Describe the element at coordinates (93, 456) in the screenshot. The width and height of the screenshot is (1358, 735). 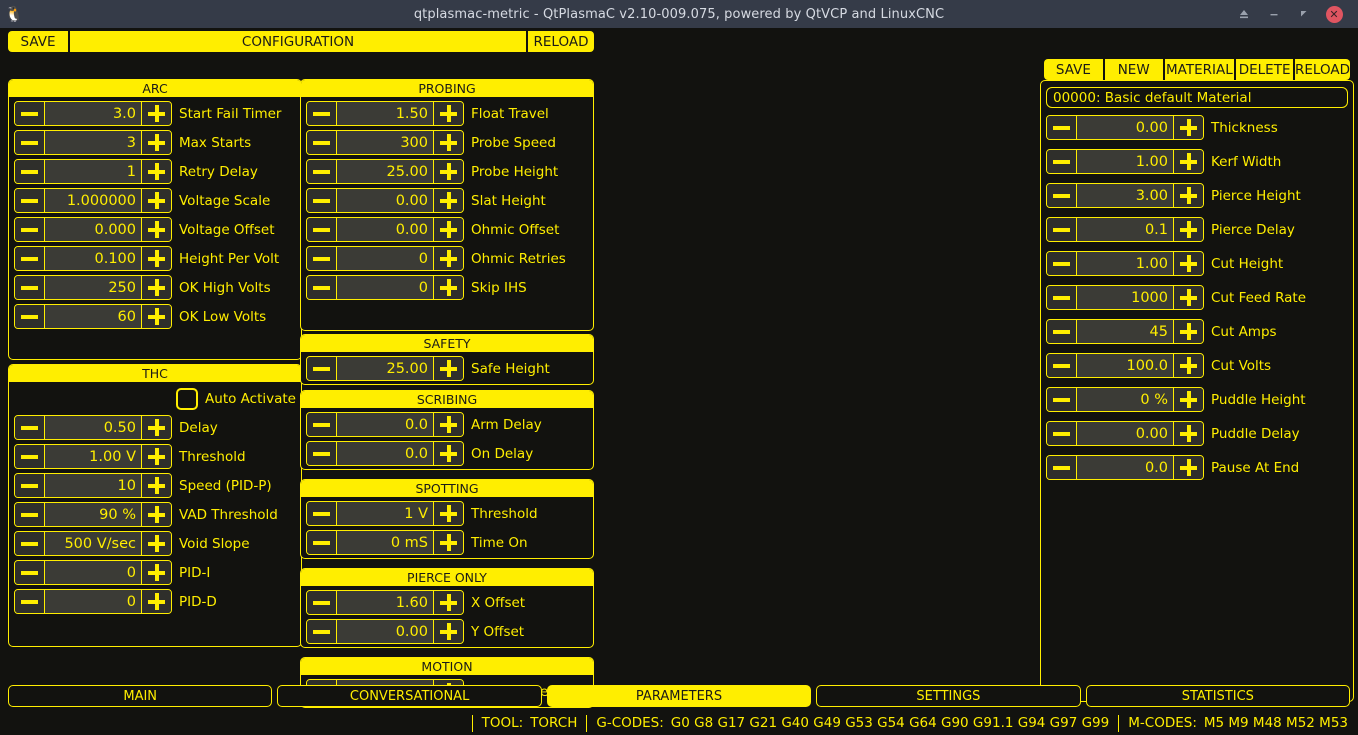
I see `spinbox-value: 1.00 V` at that location.